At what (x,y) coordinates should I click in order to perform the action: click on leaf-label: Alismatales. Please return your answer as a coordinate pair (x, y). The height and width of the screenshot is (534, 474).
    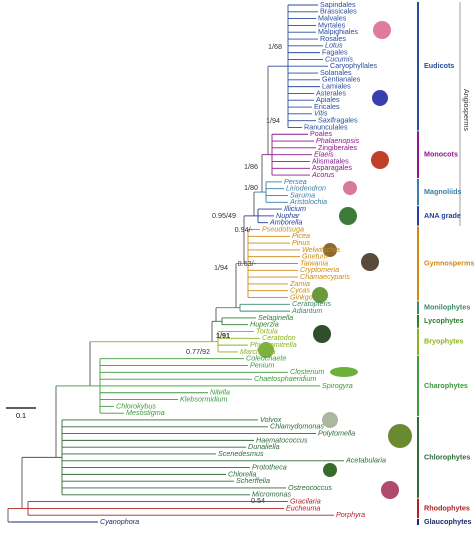
    Looking at the image, I should click on (330, 160).